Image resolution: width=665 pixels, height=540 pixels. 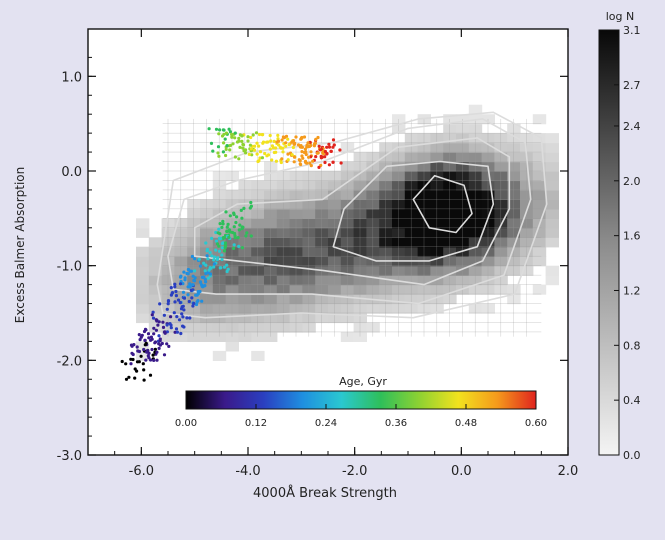 I want to click on density-colorbar-title: log N, so click(x=620, y=16).